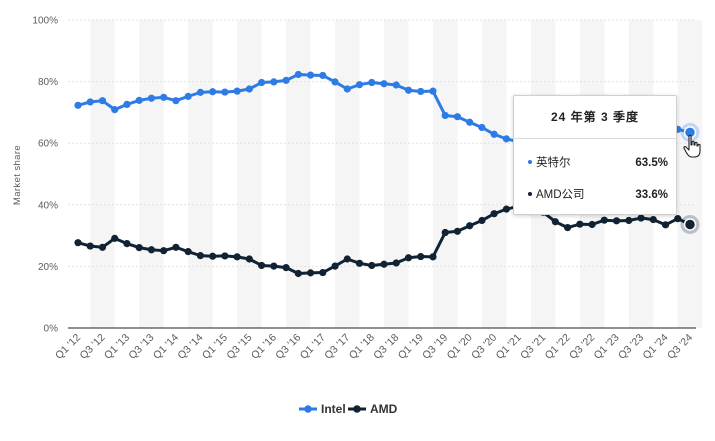  What do you see at coordinates (362, 347) in the screenshot?
I see `x-tick-label: Q1 '18` at bounding box center [362, 347].